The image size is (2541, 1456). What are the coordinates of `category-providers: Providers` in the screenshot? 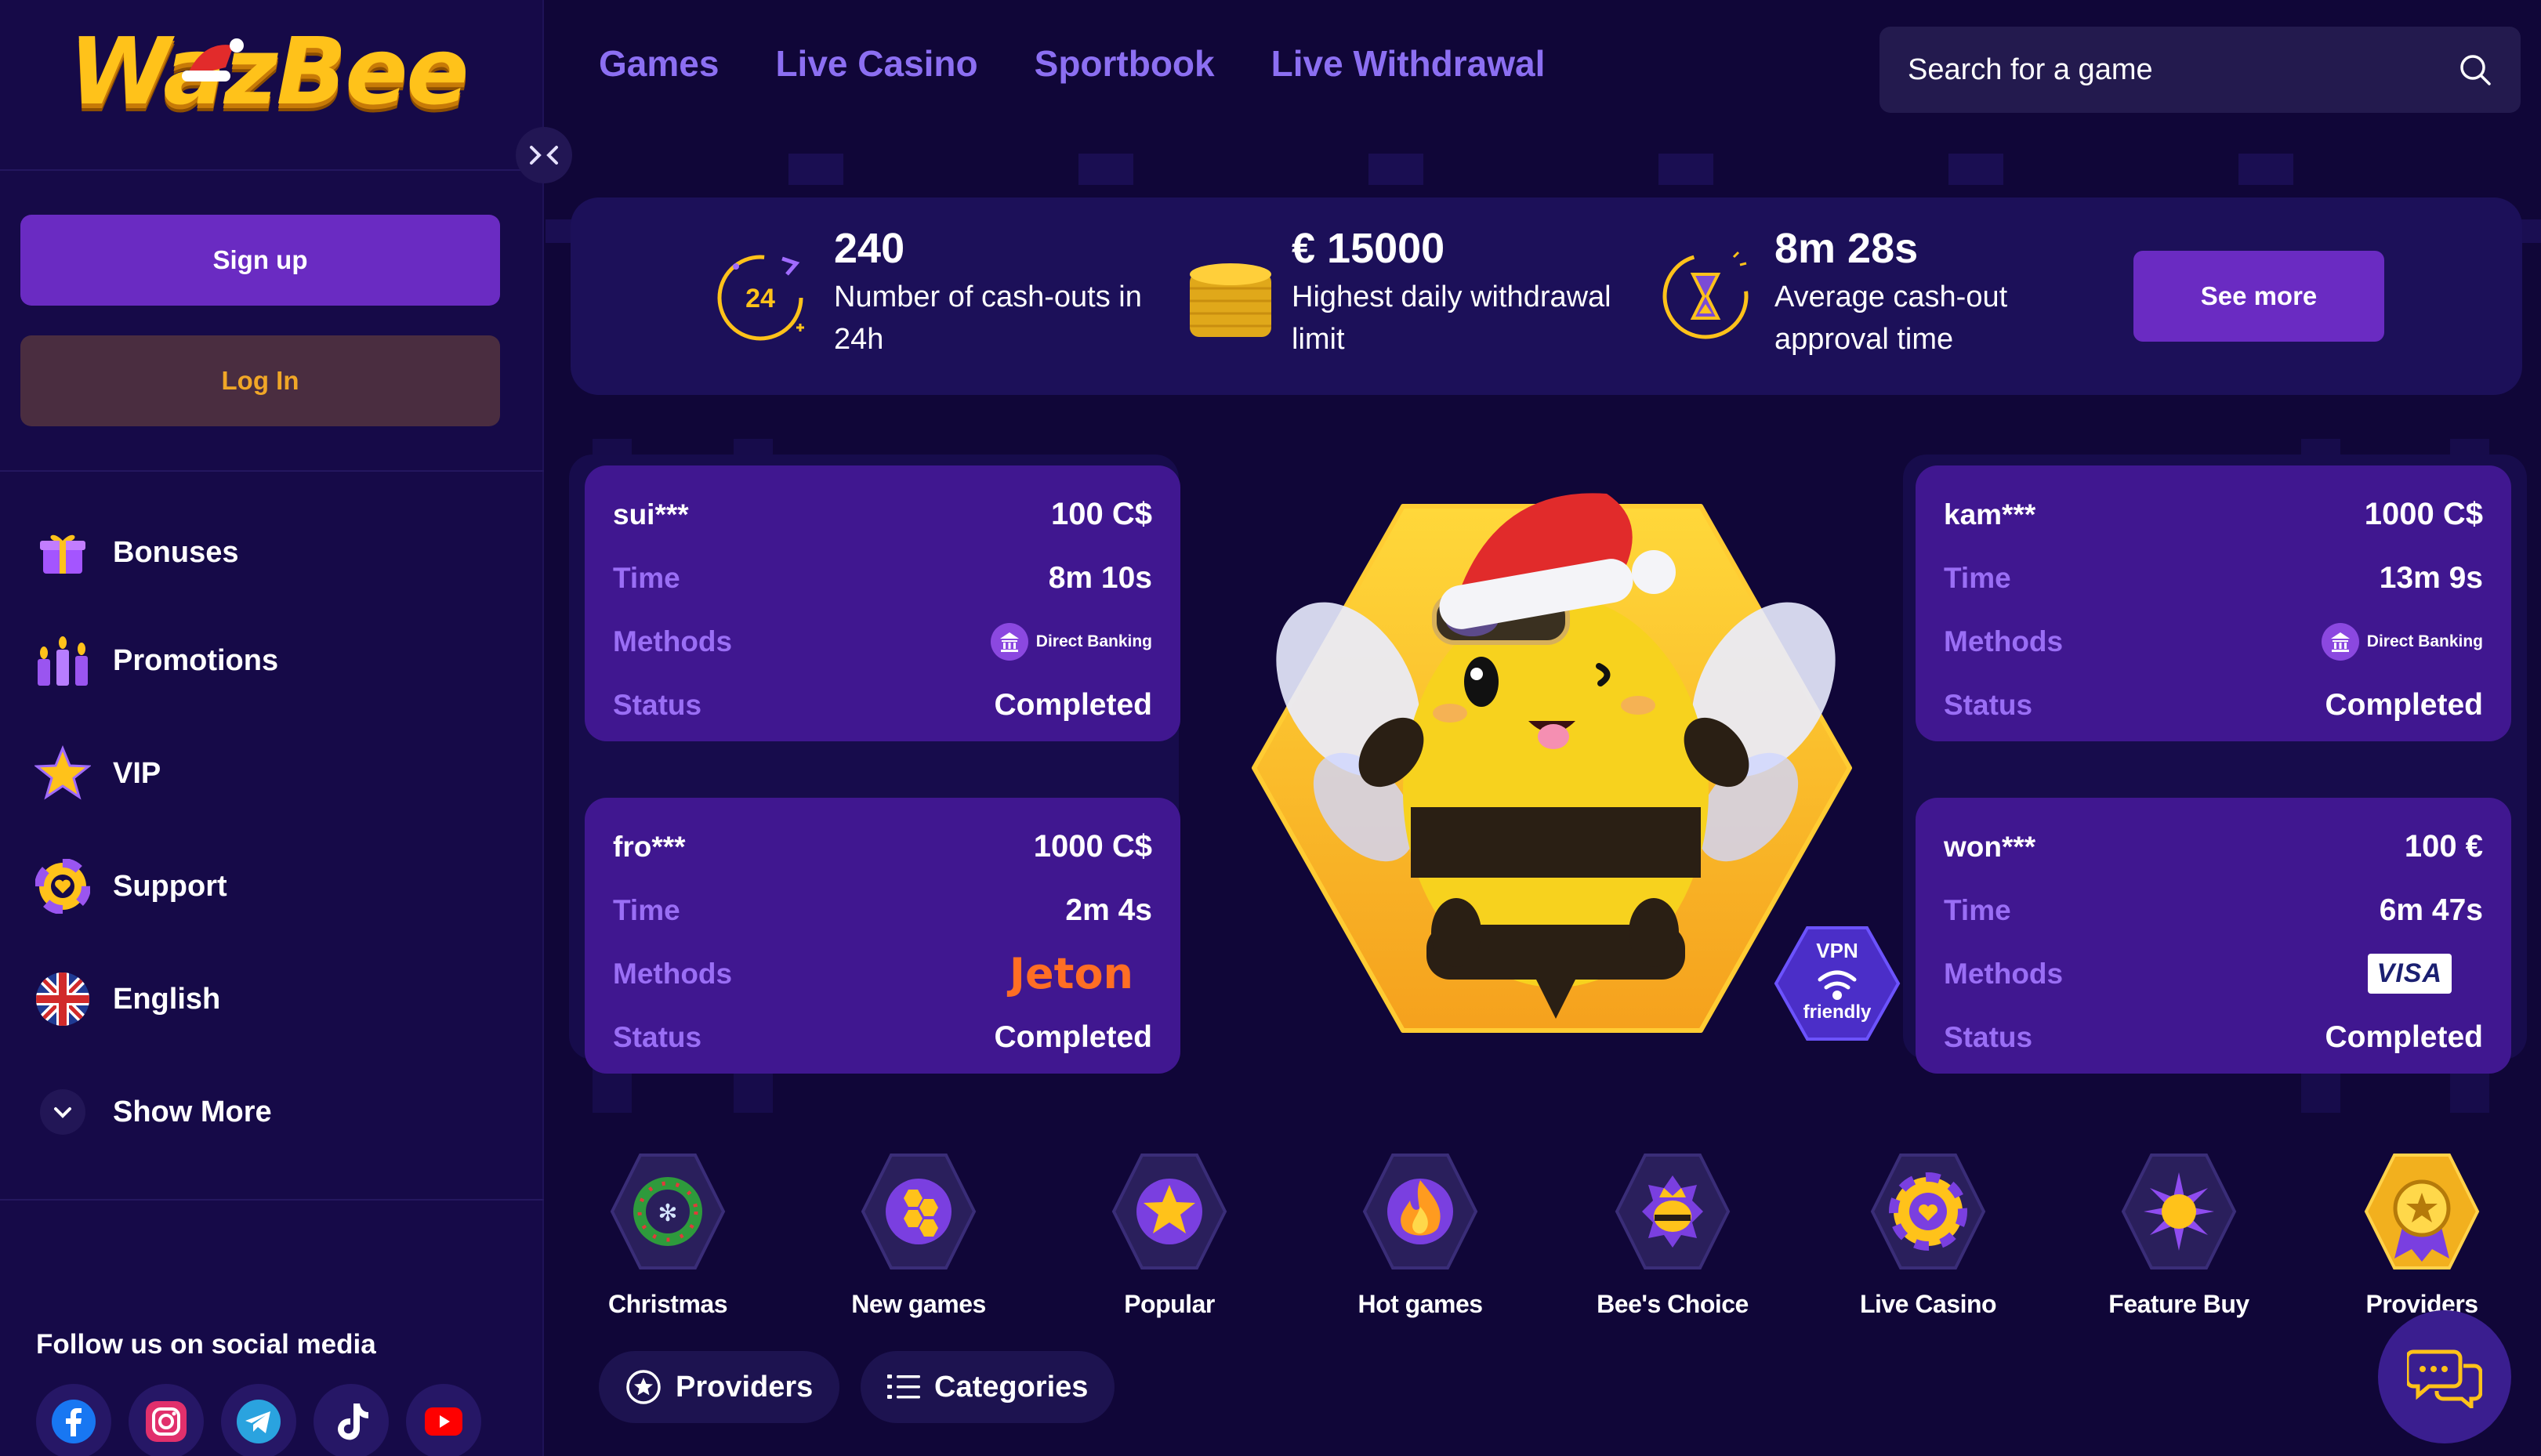 It's located at (2422, 1239).